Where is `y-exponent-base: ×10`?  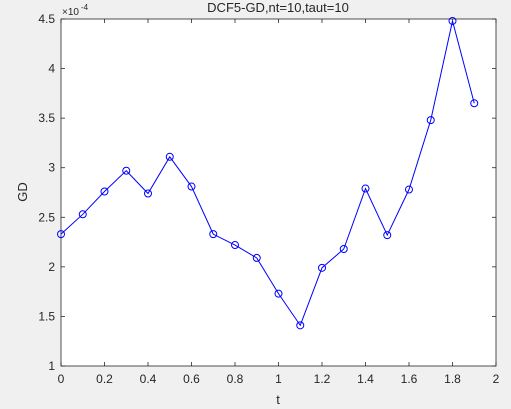
y-exponent-base: ×10 is located at coordinates (70, 12).